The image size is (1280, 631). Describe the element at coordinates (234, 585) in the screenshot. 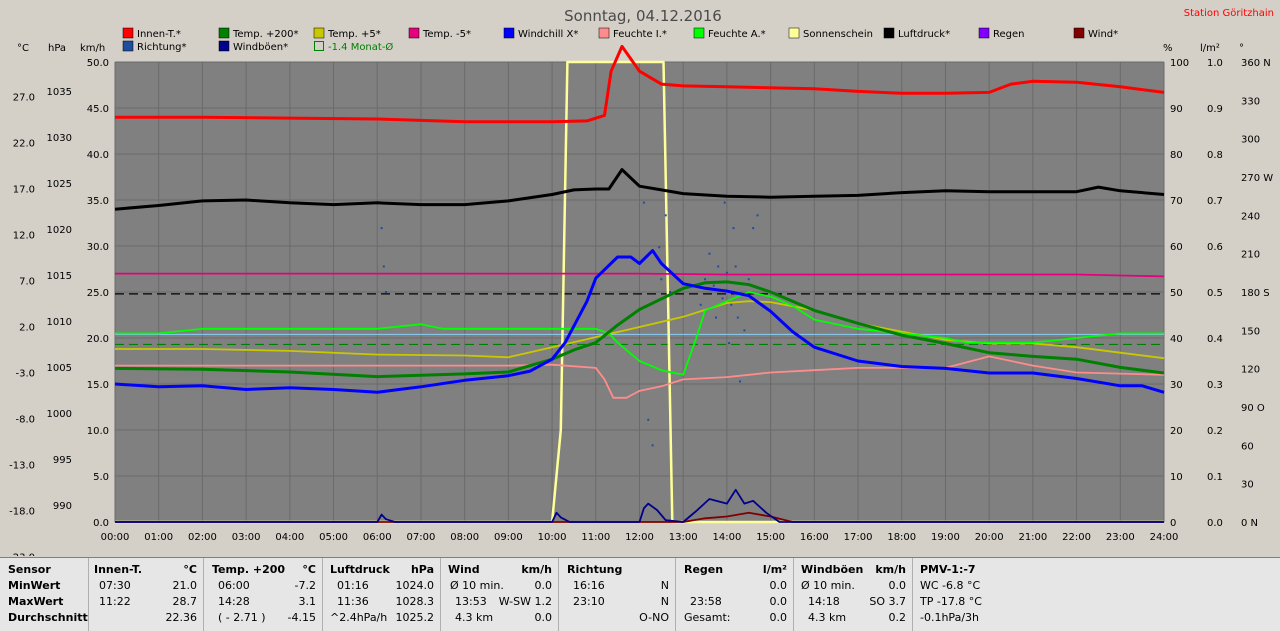

I see `stats-temp200-min-time: 06:00` at that location.